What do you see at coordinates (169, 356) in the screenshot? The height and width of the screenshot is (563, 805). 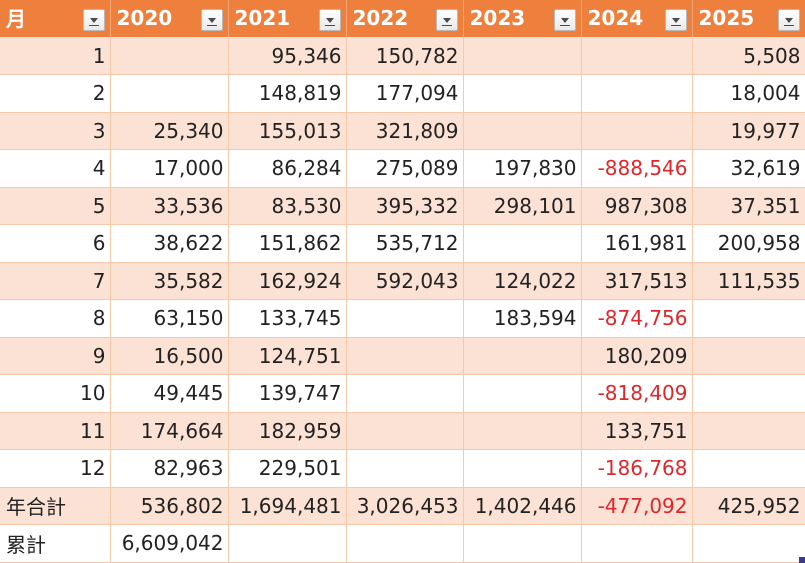 I see `value-cell: 16,500` at bounding box center [169, 356].